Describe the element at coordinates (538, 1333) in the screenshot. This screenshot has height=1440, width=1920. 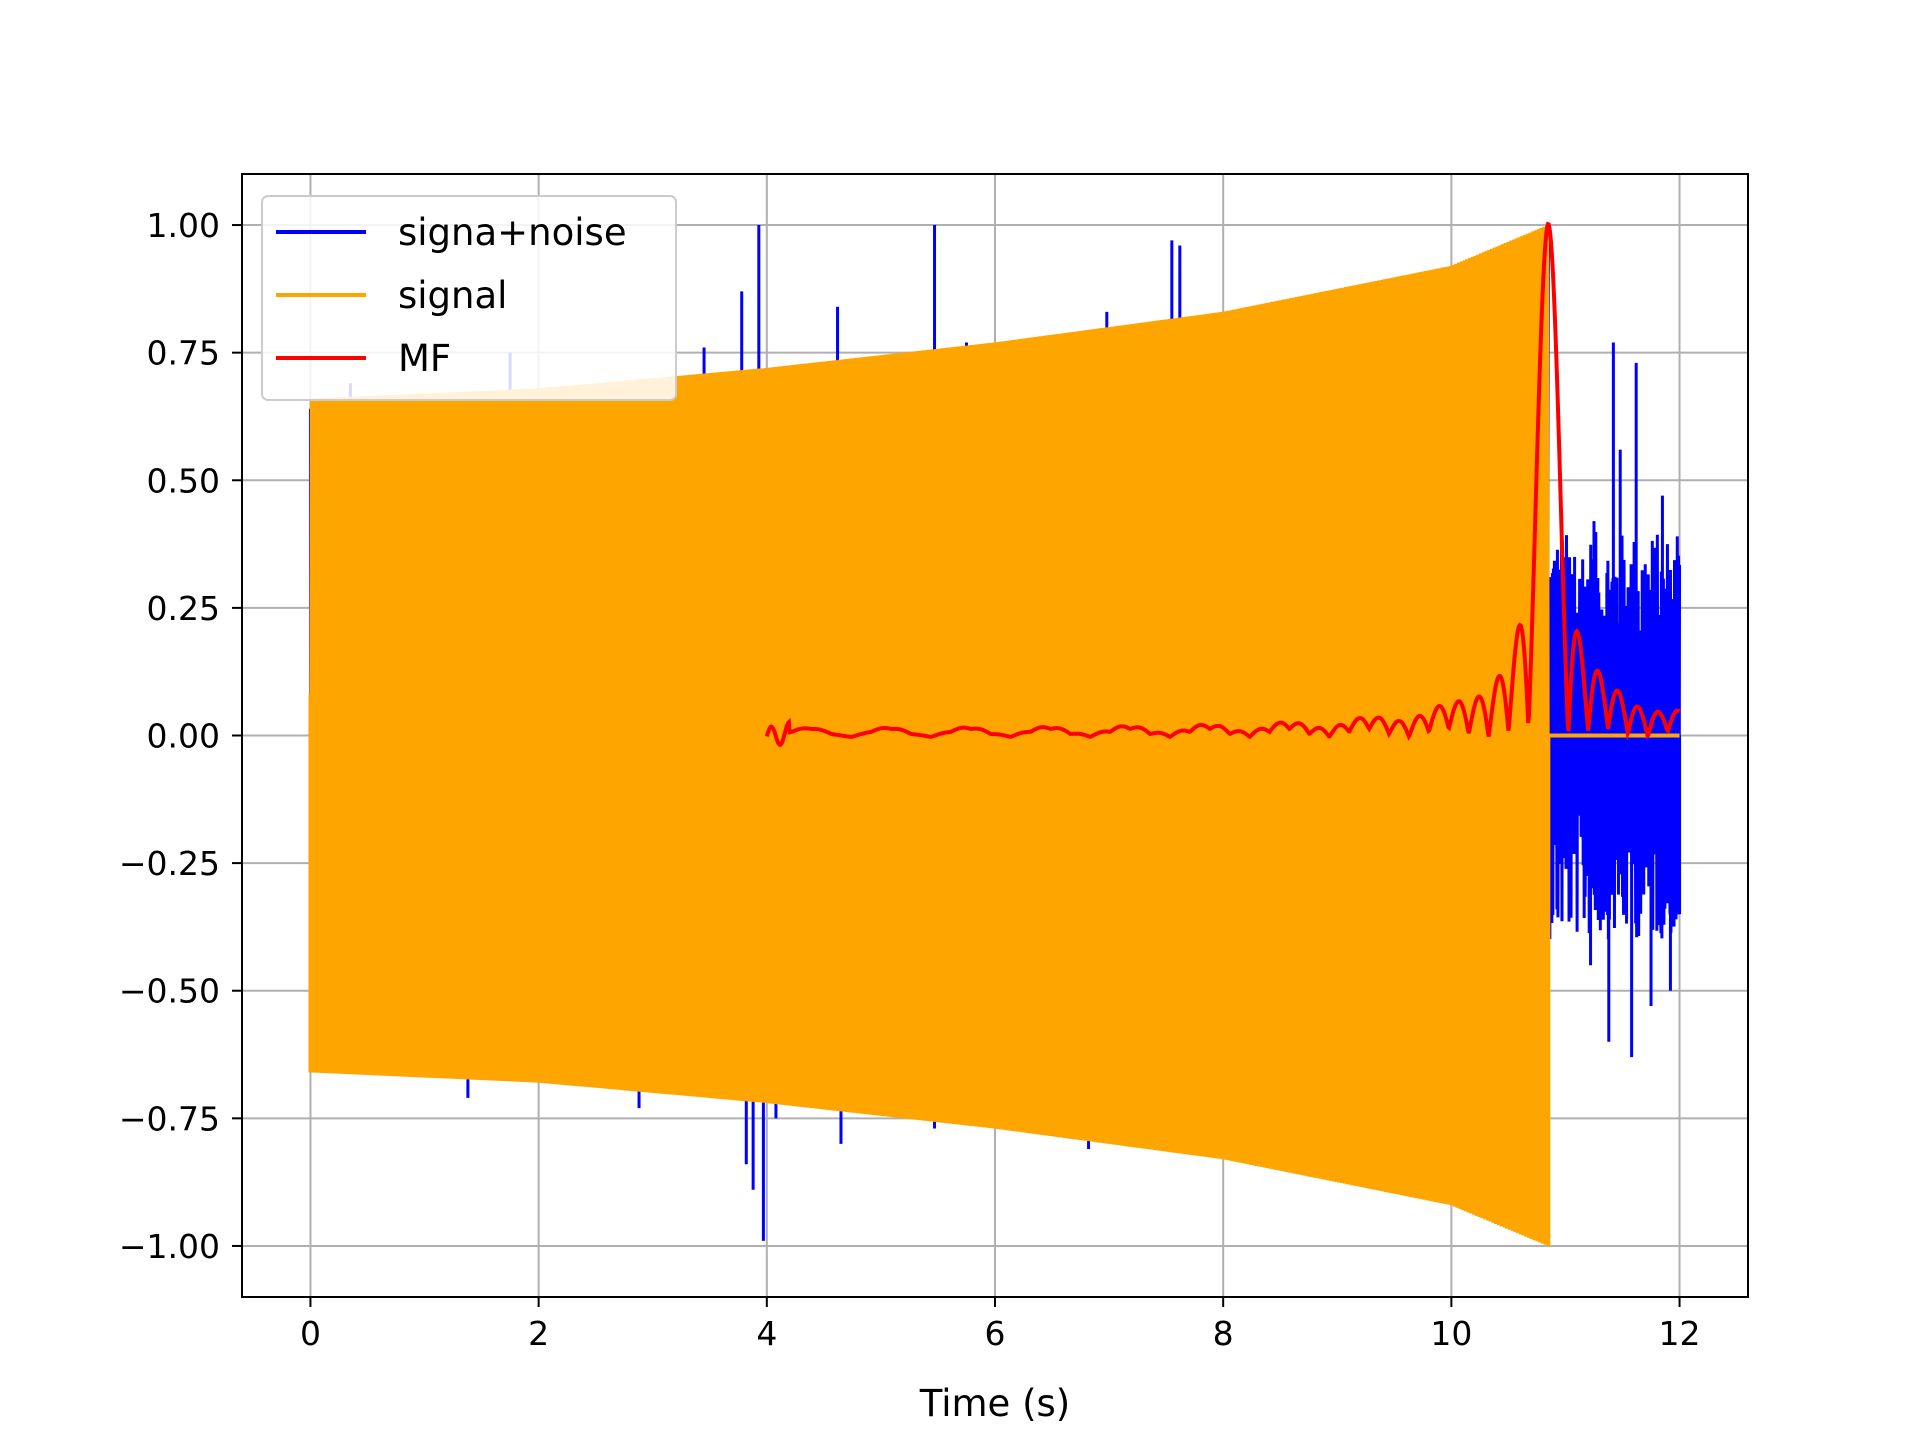
I see `x-tick-label: 2` at that location.